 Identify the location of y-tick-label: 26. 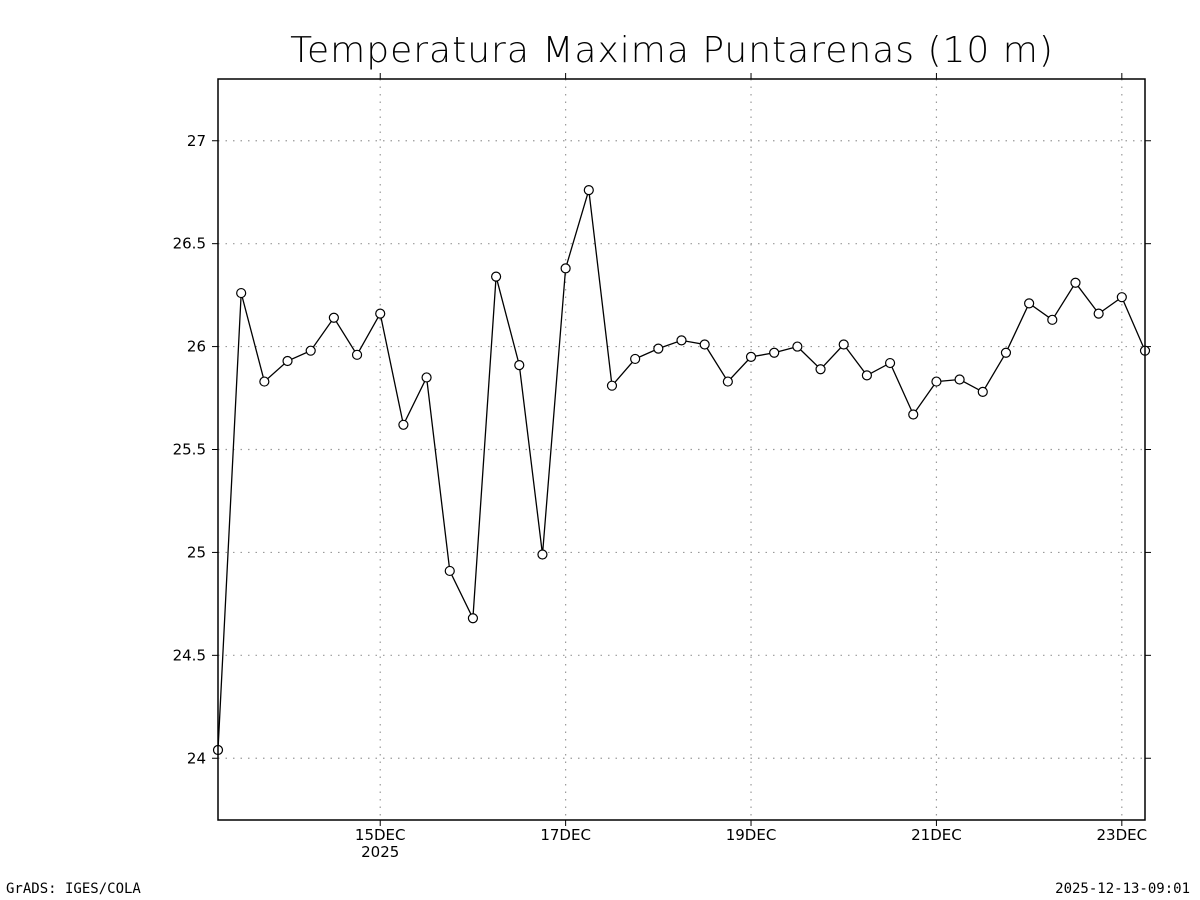
(196, 347).